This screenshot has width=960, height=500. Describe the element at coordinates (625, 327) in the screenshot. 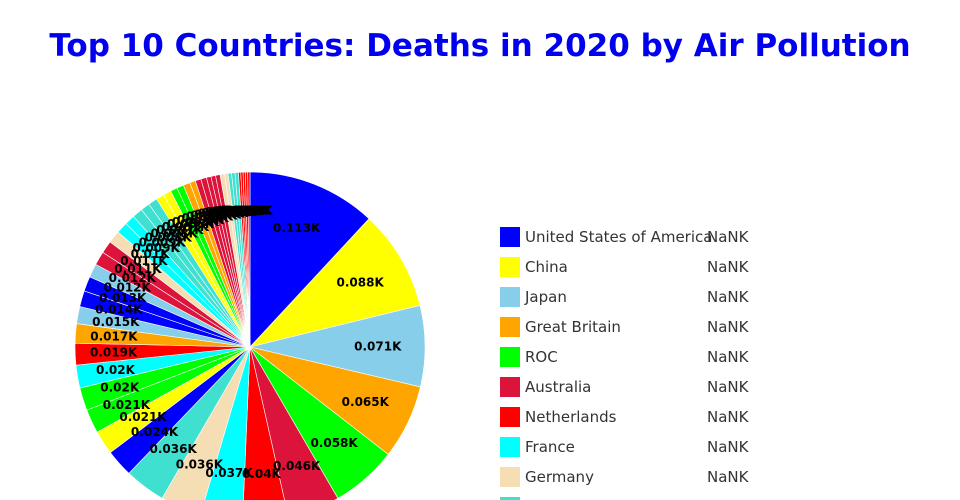

I see `legend-item: Great Britain NaNK` at that location.